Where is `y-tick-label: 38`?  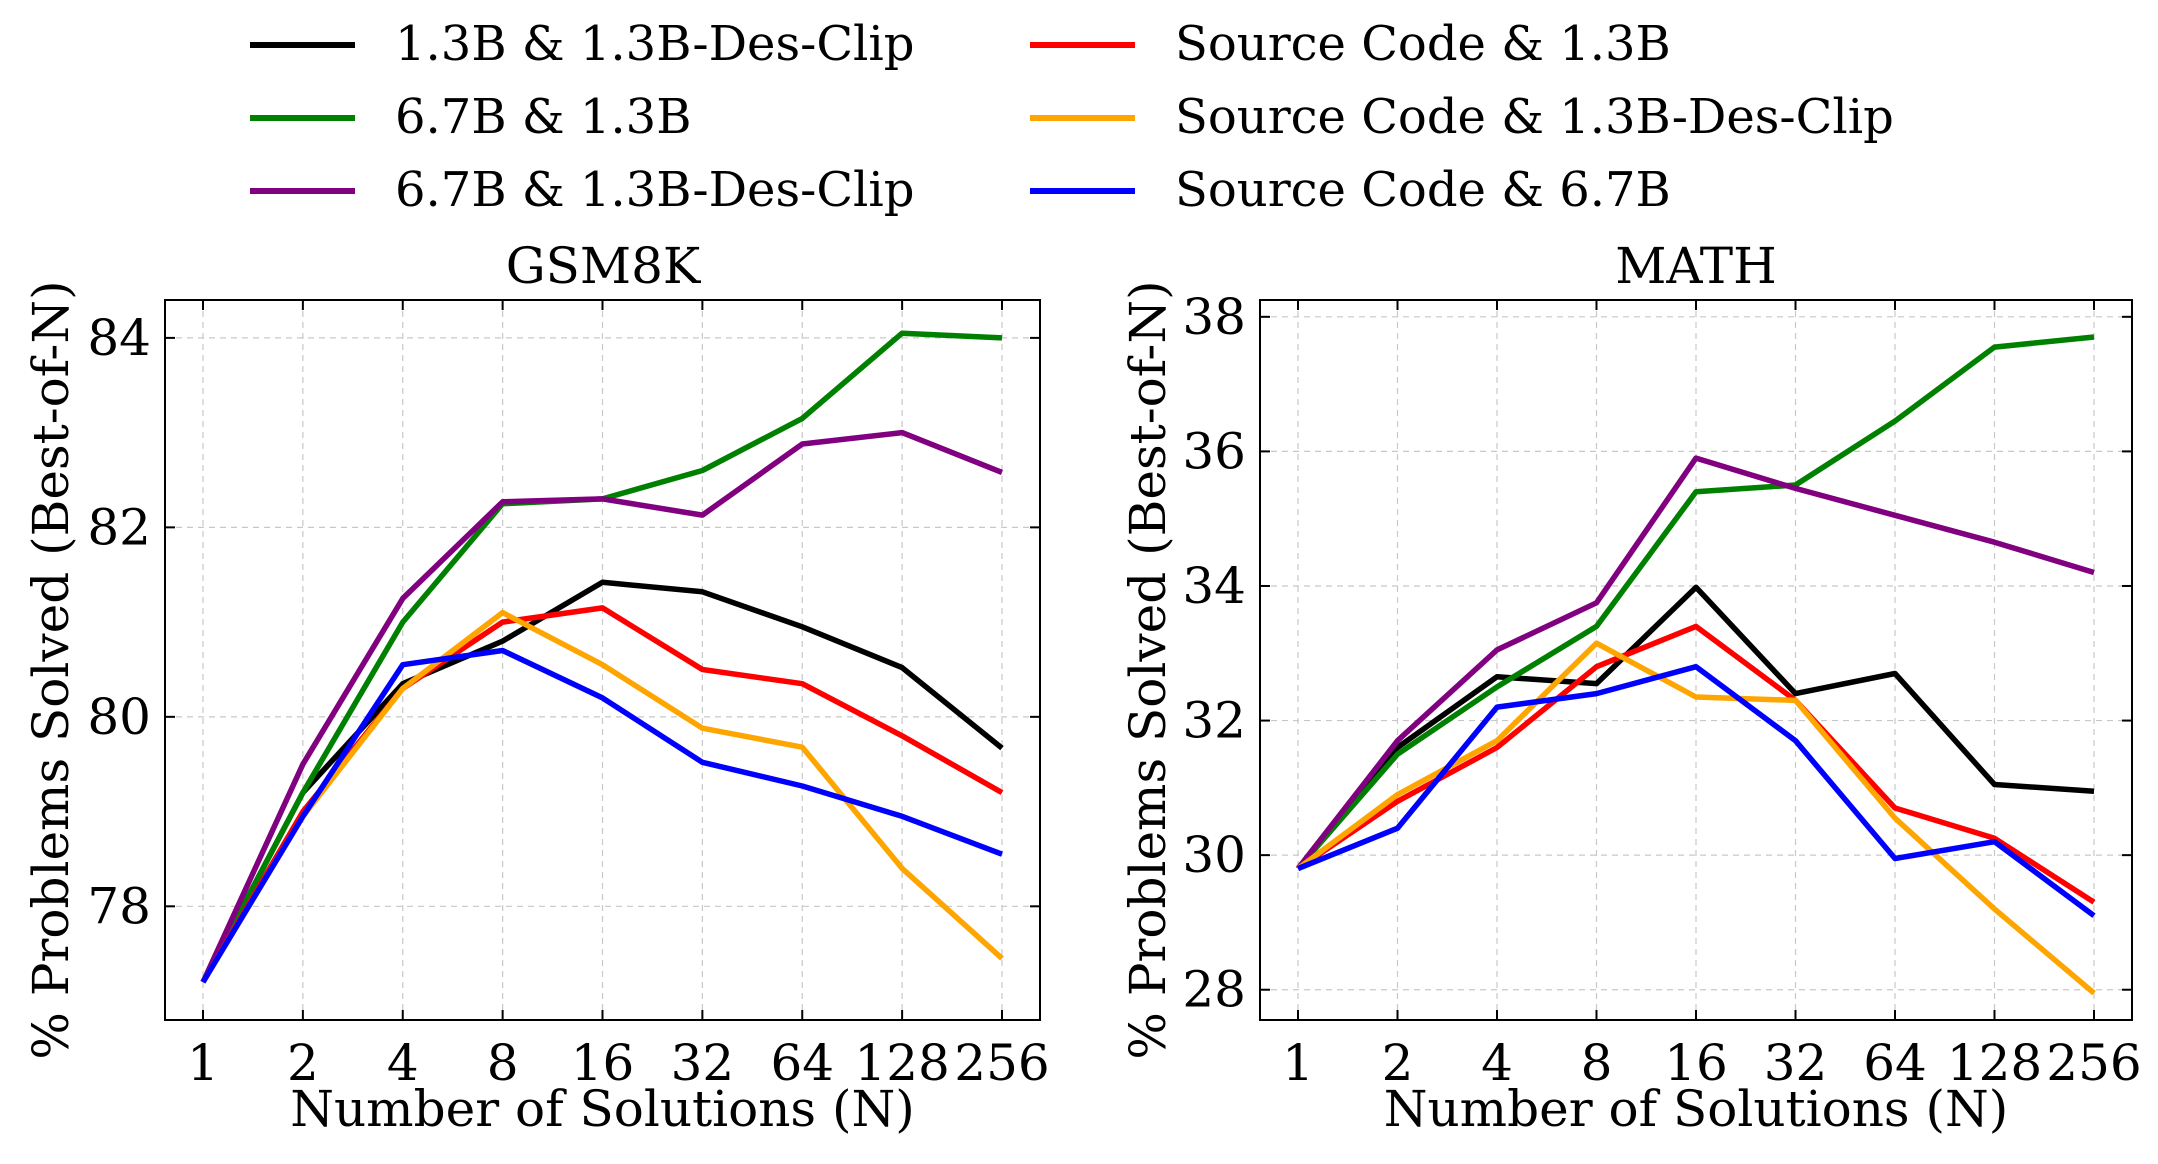
y-tick-label: 38 is located at coordinates (1214, 317).